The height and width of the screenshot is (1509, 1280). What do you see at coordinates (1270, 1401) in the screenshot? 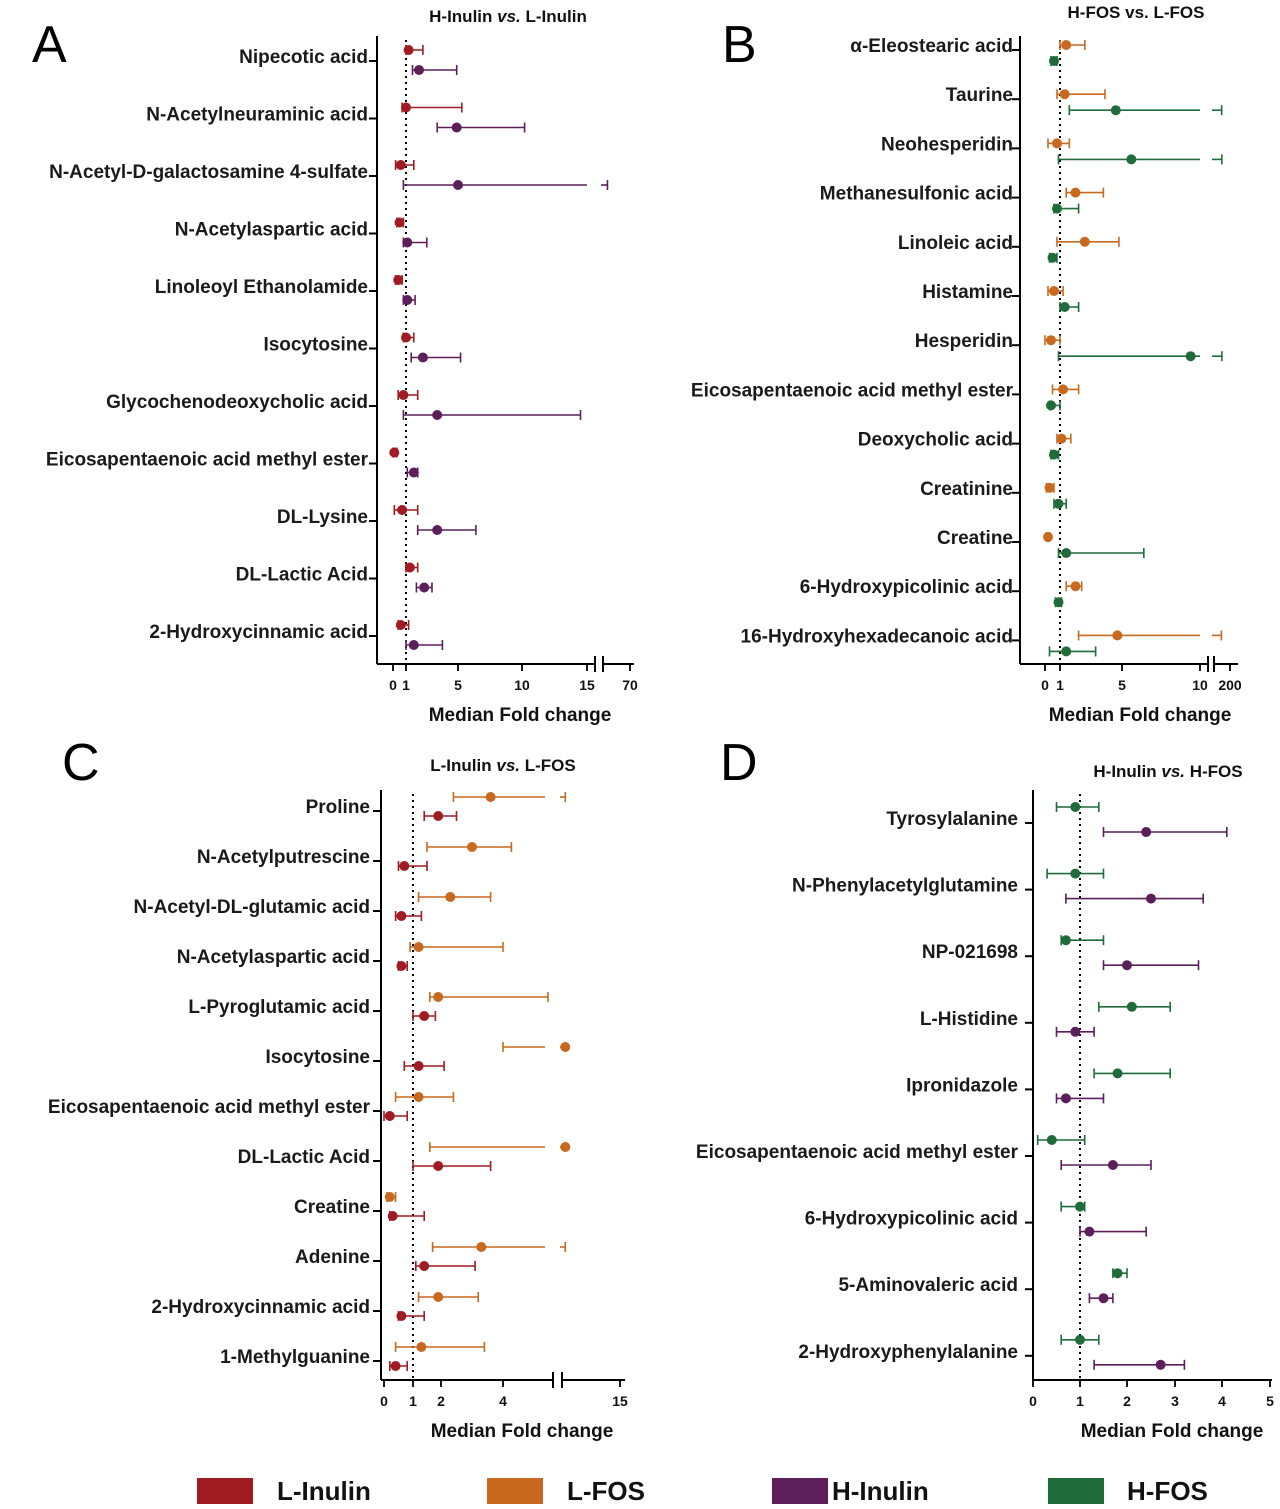
I see `x-tick-label: 5` at bounding box center [1270, 1401].